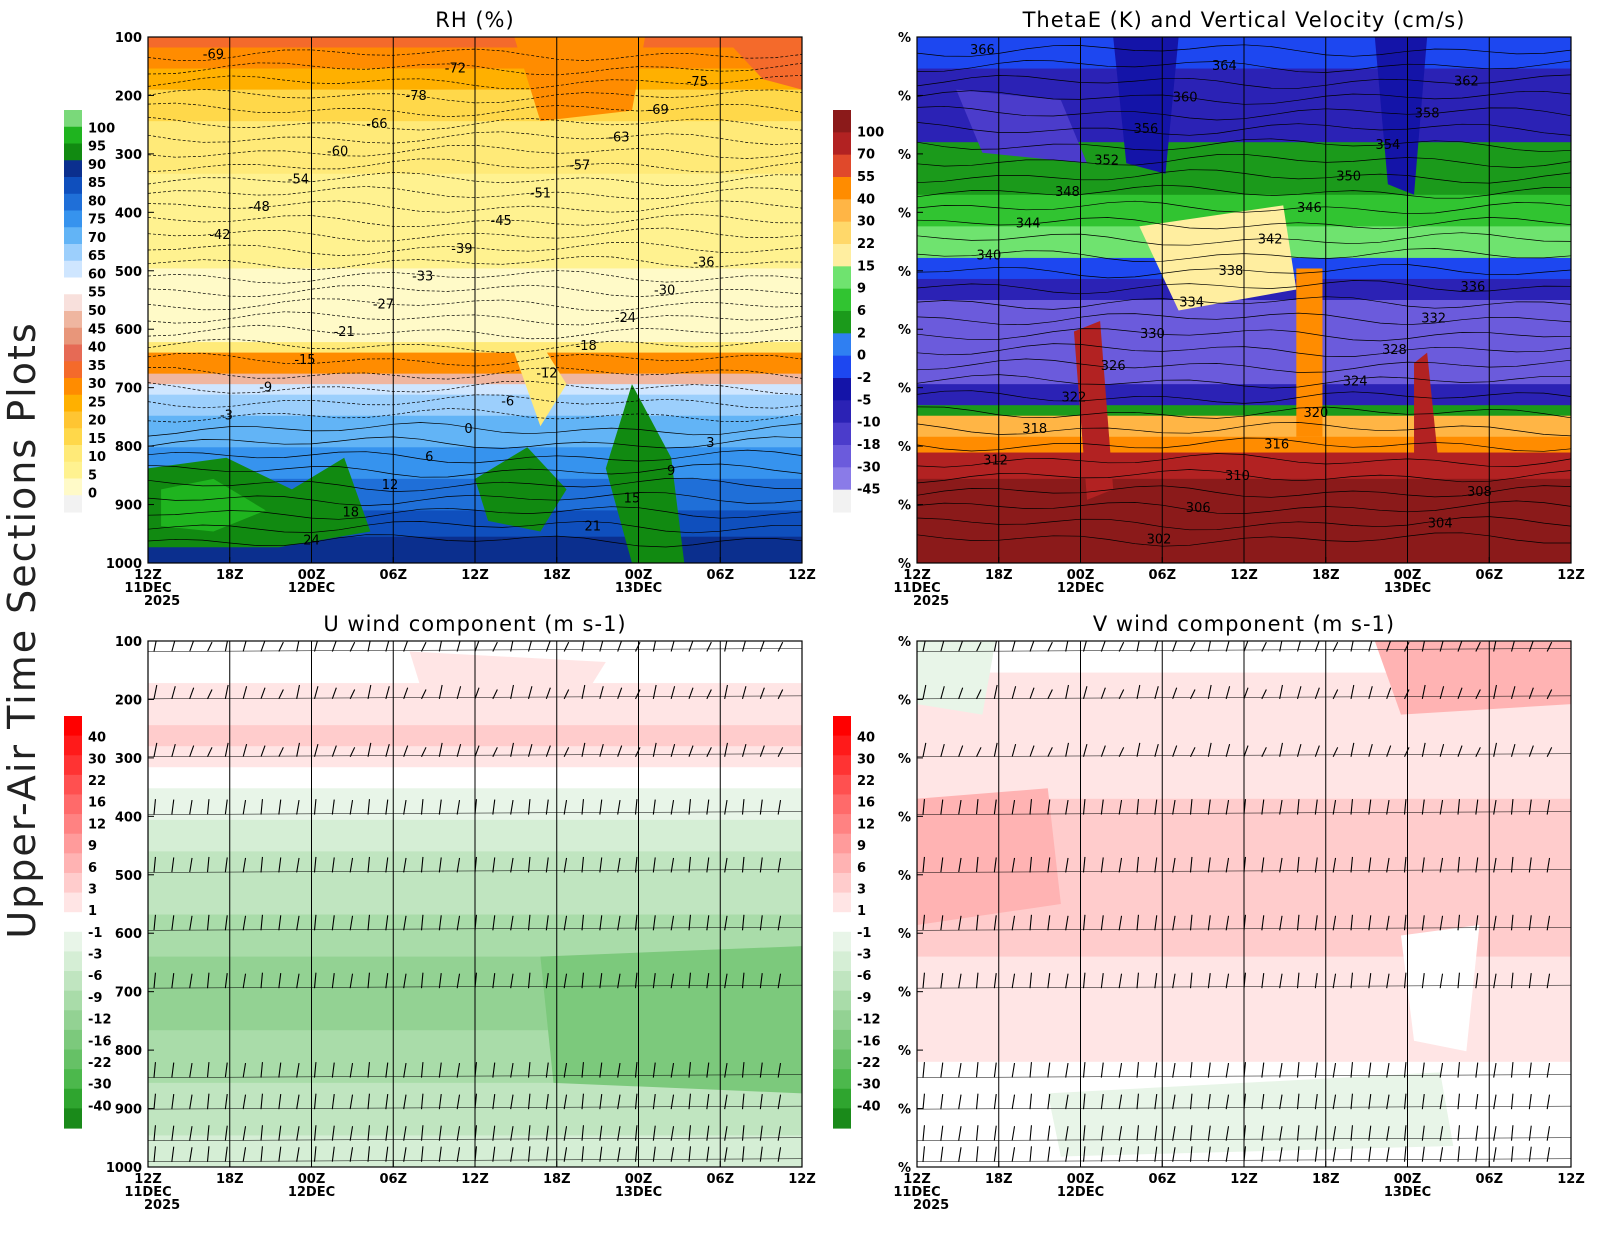 This screenshot has height=1236, width=1600. Describe the element at coordinates (124, 1168) in the screenshot. I see `y-tick-label: 1000` at that location.